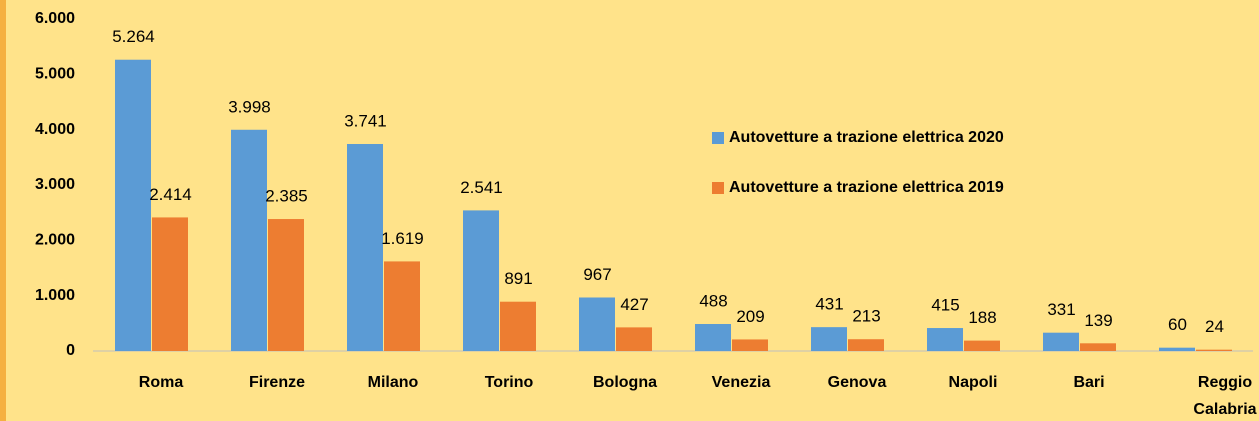  Describe the element at coordinates (1098, 320) in the screenshot. I see `data-label: 139` at that location.